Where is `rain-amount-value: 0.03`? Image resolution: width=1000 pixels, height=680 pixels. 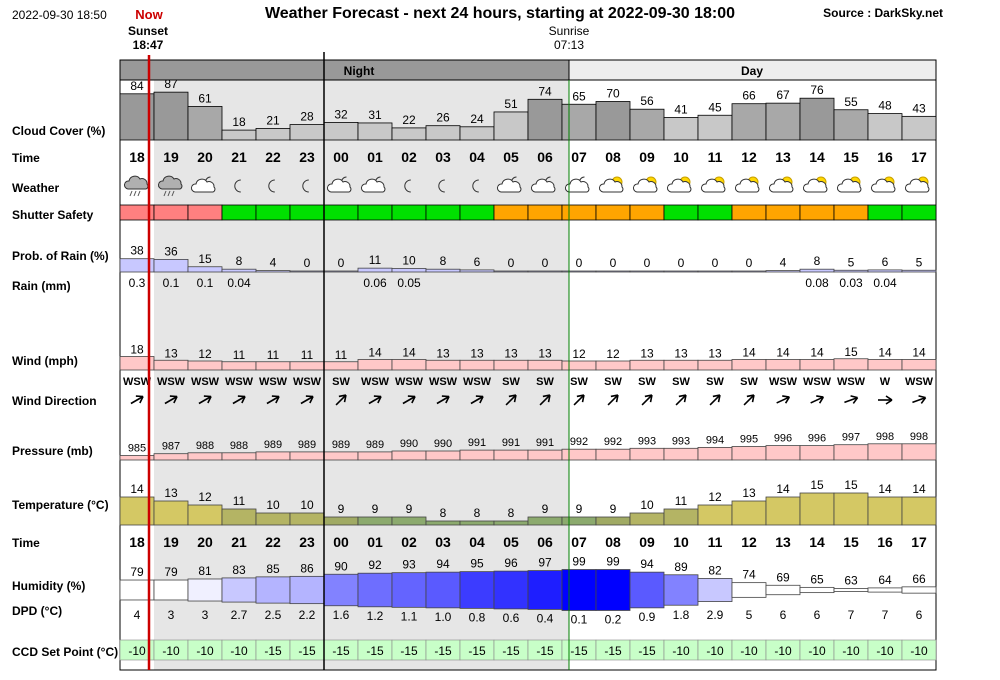
rain-amount-value: 0.03 is located at coordinates (851, 283).